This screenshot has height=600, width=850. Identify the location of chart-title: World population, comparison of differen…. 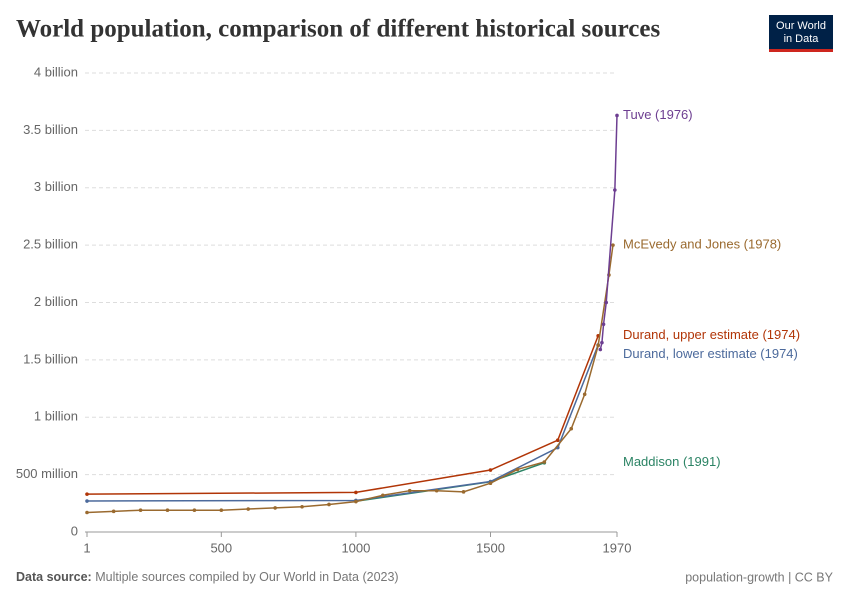
(338, 29).